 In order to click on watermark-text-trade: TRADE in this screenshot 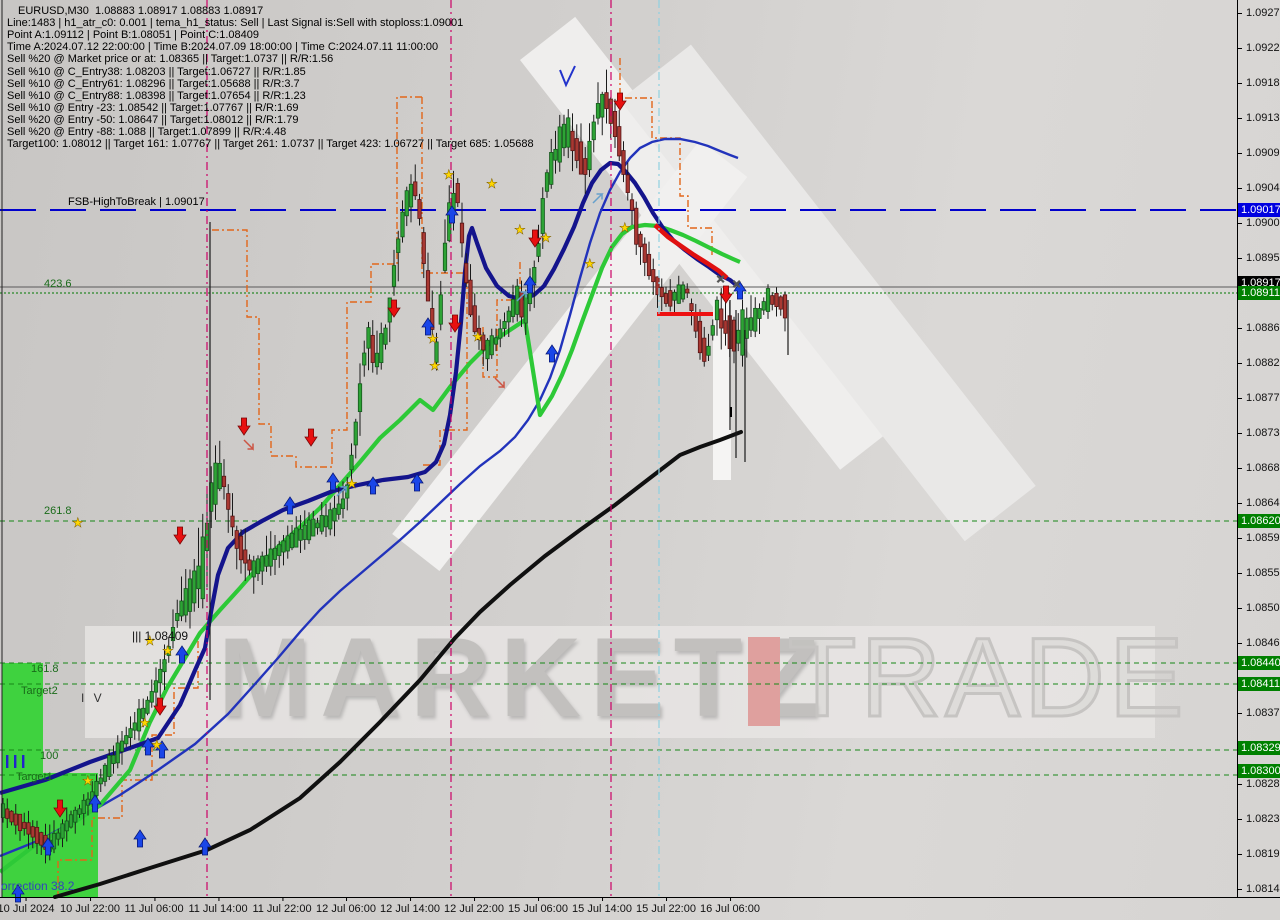, I will do `click(987, 677)`.